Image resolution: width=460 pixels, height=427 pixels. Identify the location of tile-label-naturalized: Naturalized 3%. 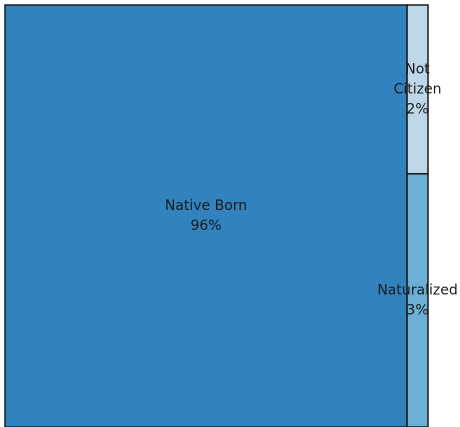
(417, 300).